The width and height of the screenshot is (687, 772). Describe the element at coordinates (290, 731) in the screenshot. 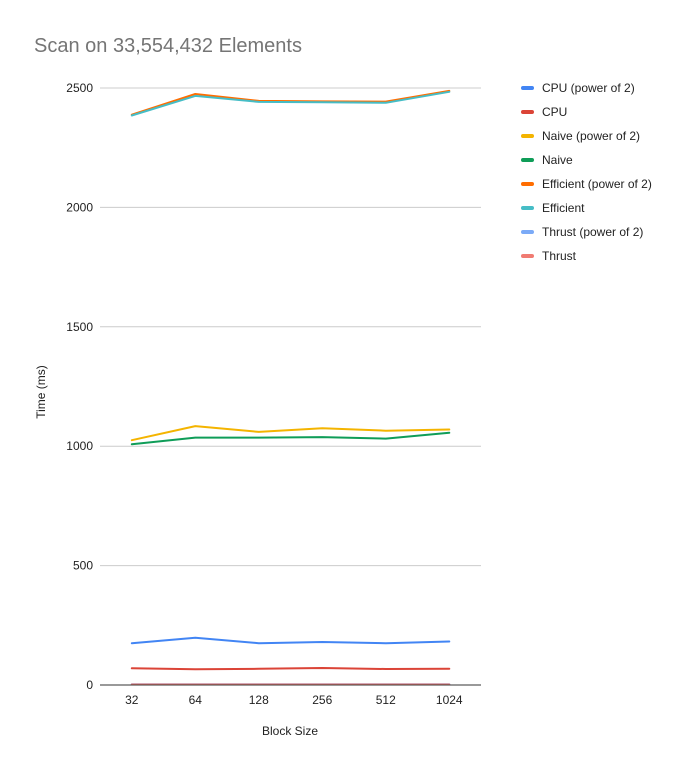

I see `x-axis-label: Block Size` at that location.